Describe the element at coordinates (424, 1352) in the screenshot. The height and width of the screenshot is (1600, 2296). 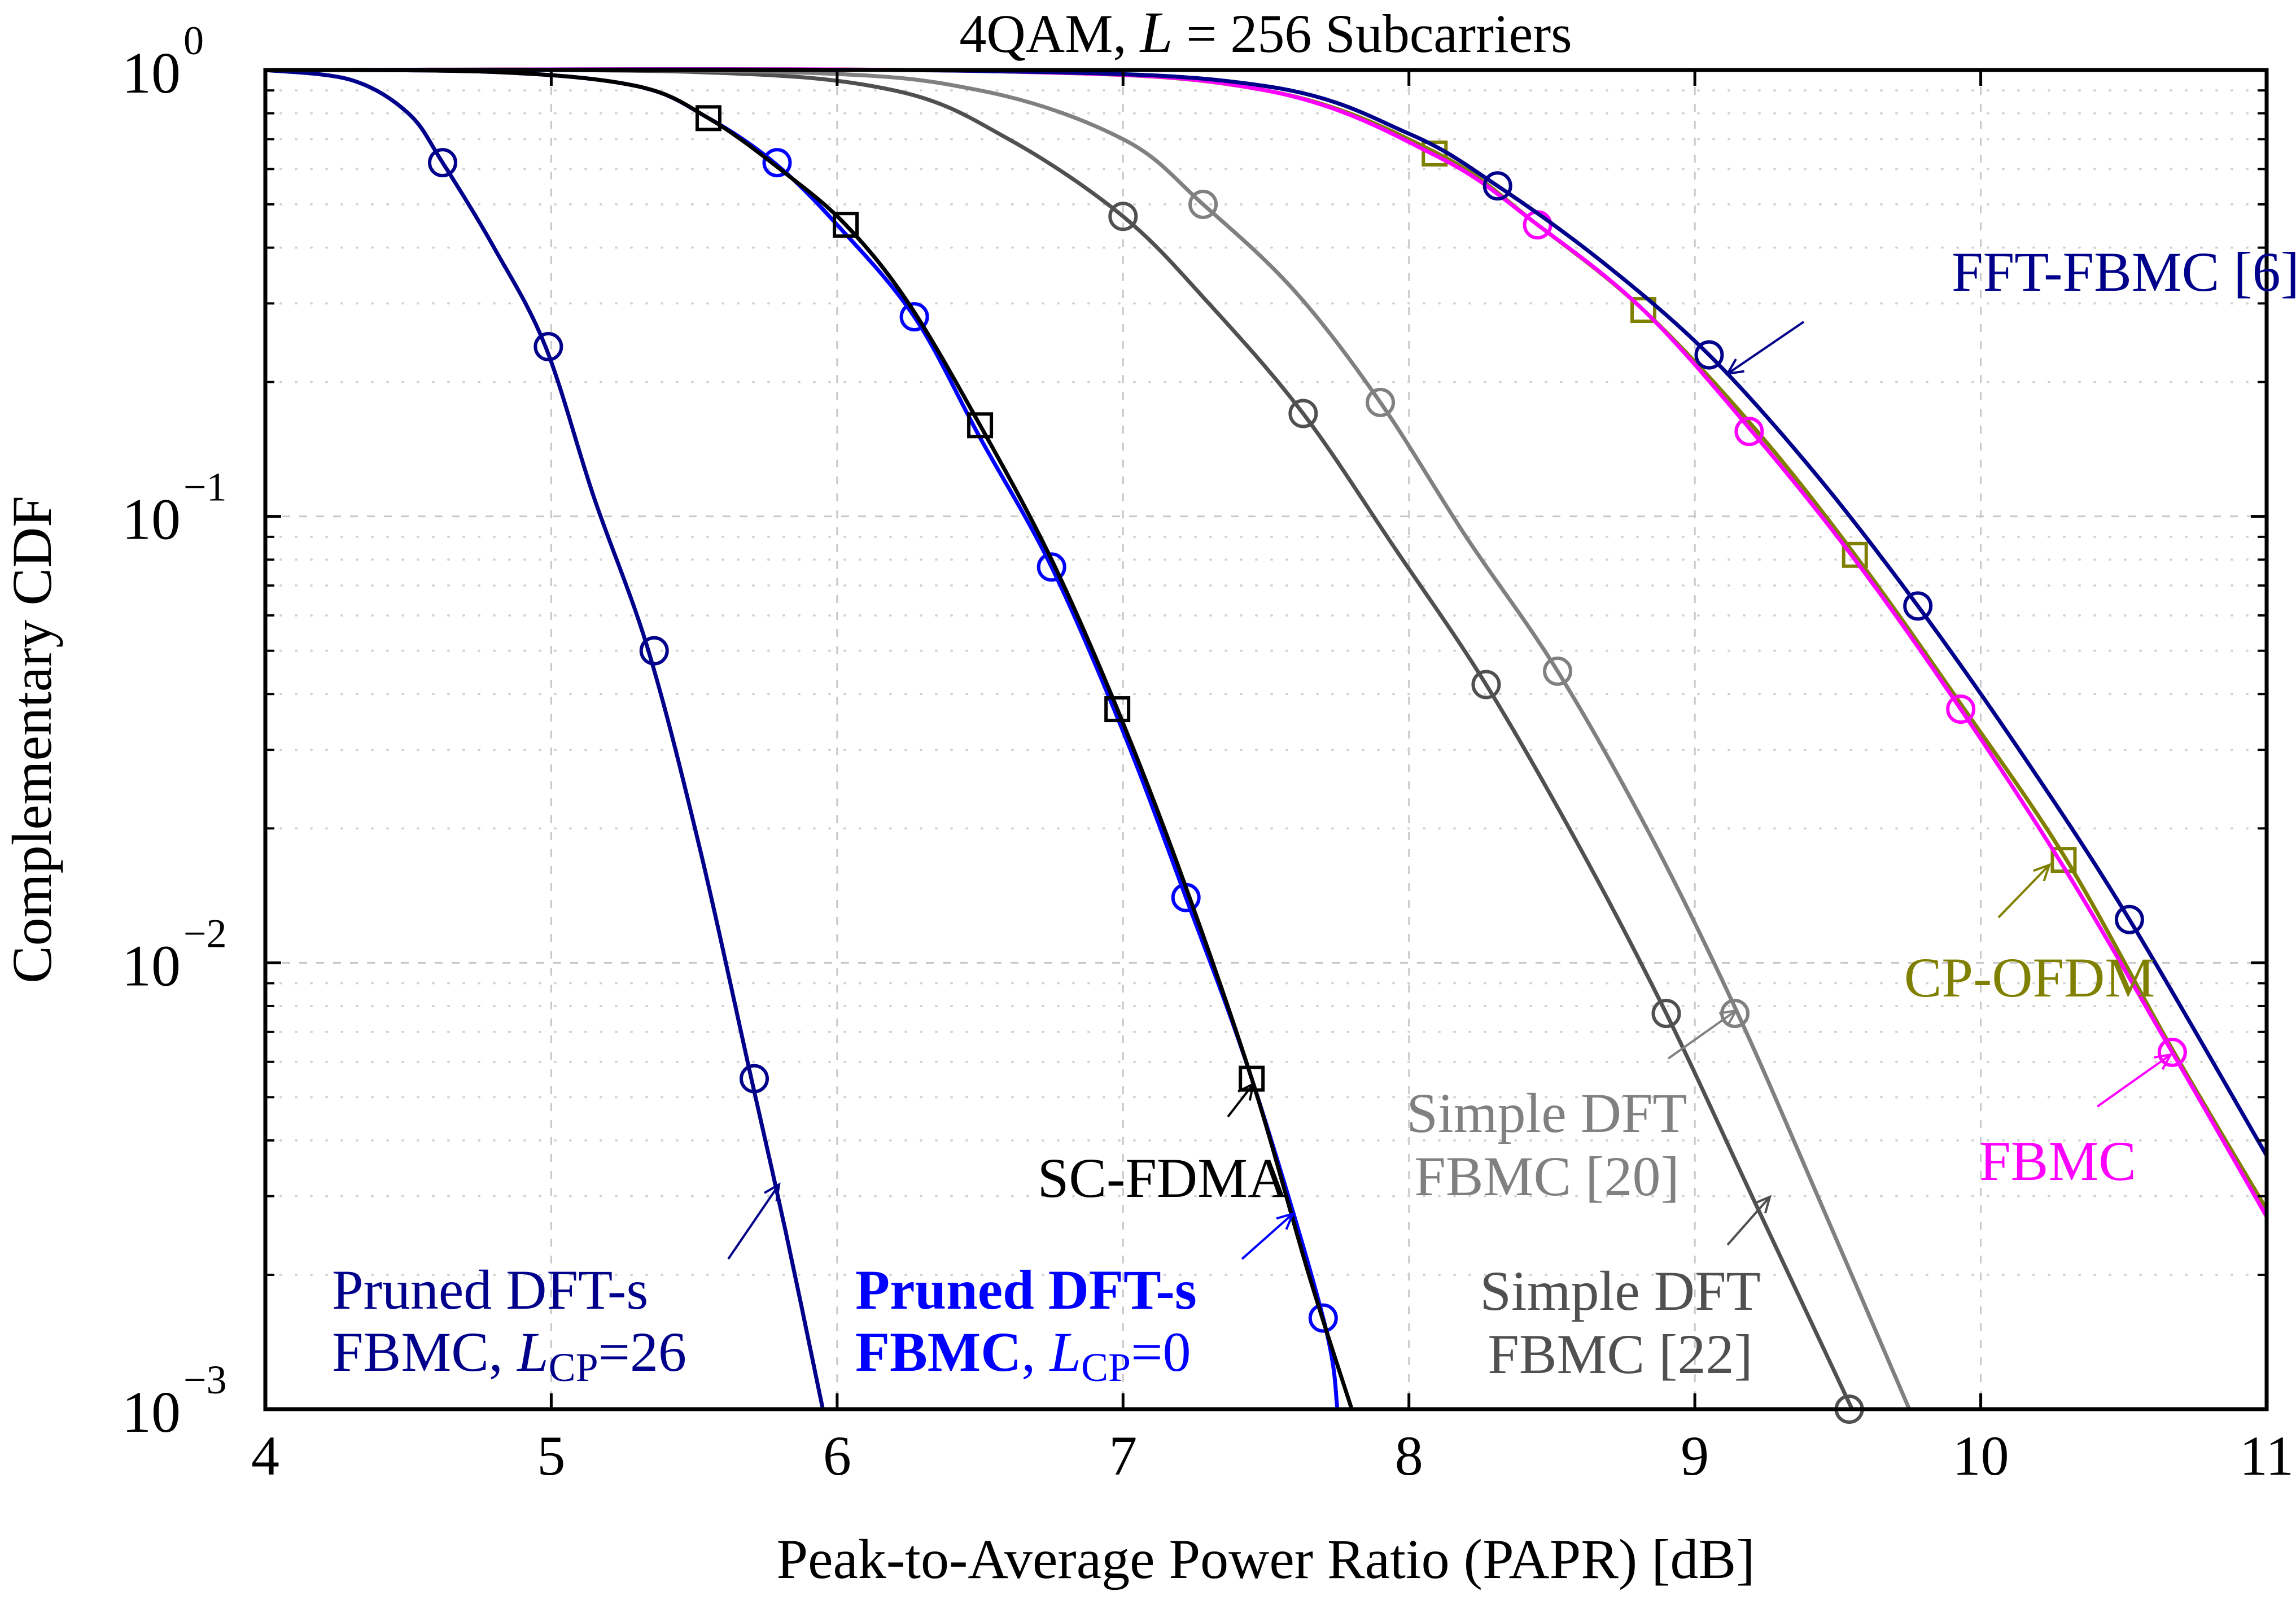
I see `annotation-text-part: FBMC,` at that location.